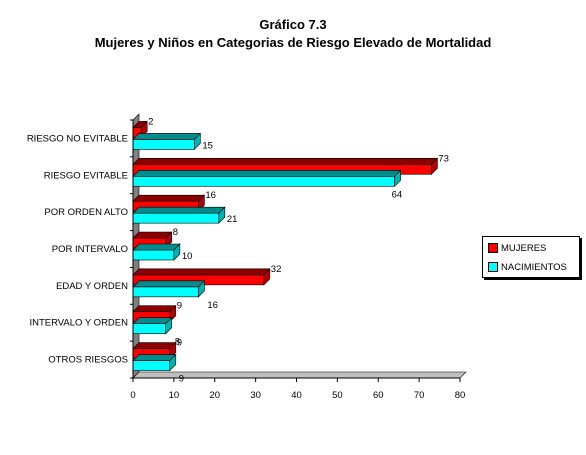 This screenshot has width=586, height=455. I want to click on value-label-nacimientos-intervalo-y-orden: 8, so click(177, 342).